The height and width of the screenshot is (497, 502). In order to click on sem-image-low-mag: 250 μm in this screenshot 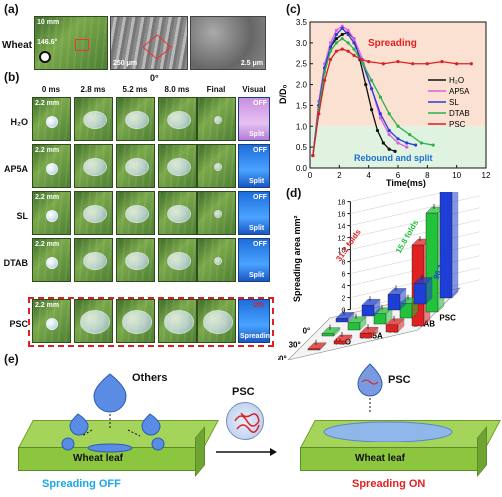, I will do `click(149, 43)`.